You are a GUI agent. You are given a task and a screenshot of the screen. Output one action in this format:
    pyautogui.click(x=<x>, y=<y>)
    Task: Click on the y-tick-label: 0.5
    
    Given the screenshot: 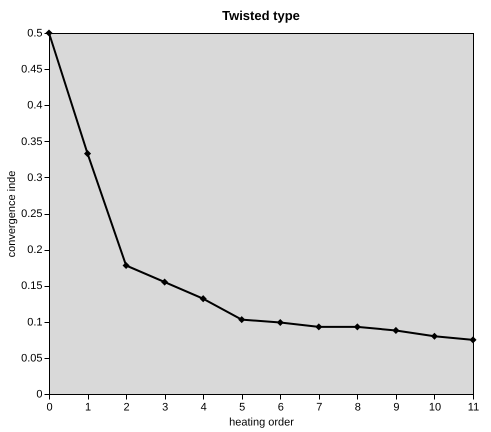 What is the action you would take?
    pyautogui.click(x=34, y=34)
    